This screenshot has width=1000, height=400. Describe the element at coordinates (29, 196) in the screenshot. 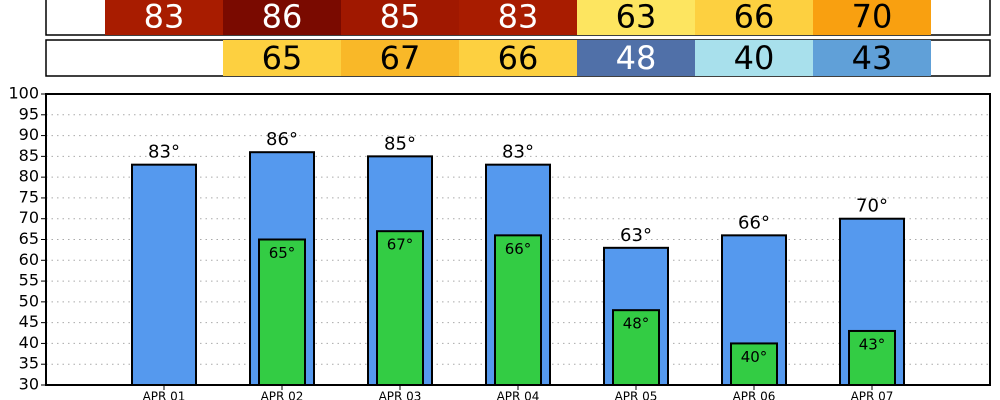

I see `y-tick-label: 75` at that location.